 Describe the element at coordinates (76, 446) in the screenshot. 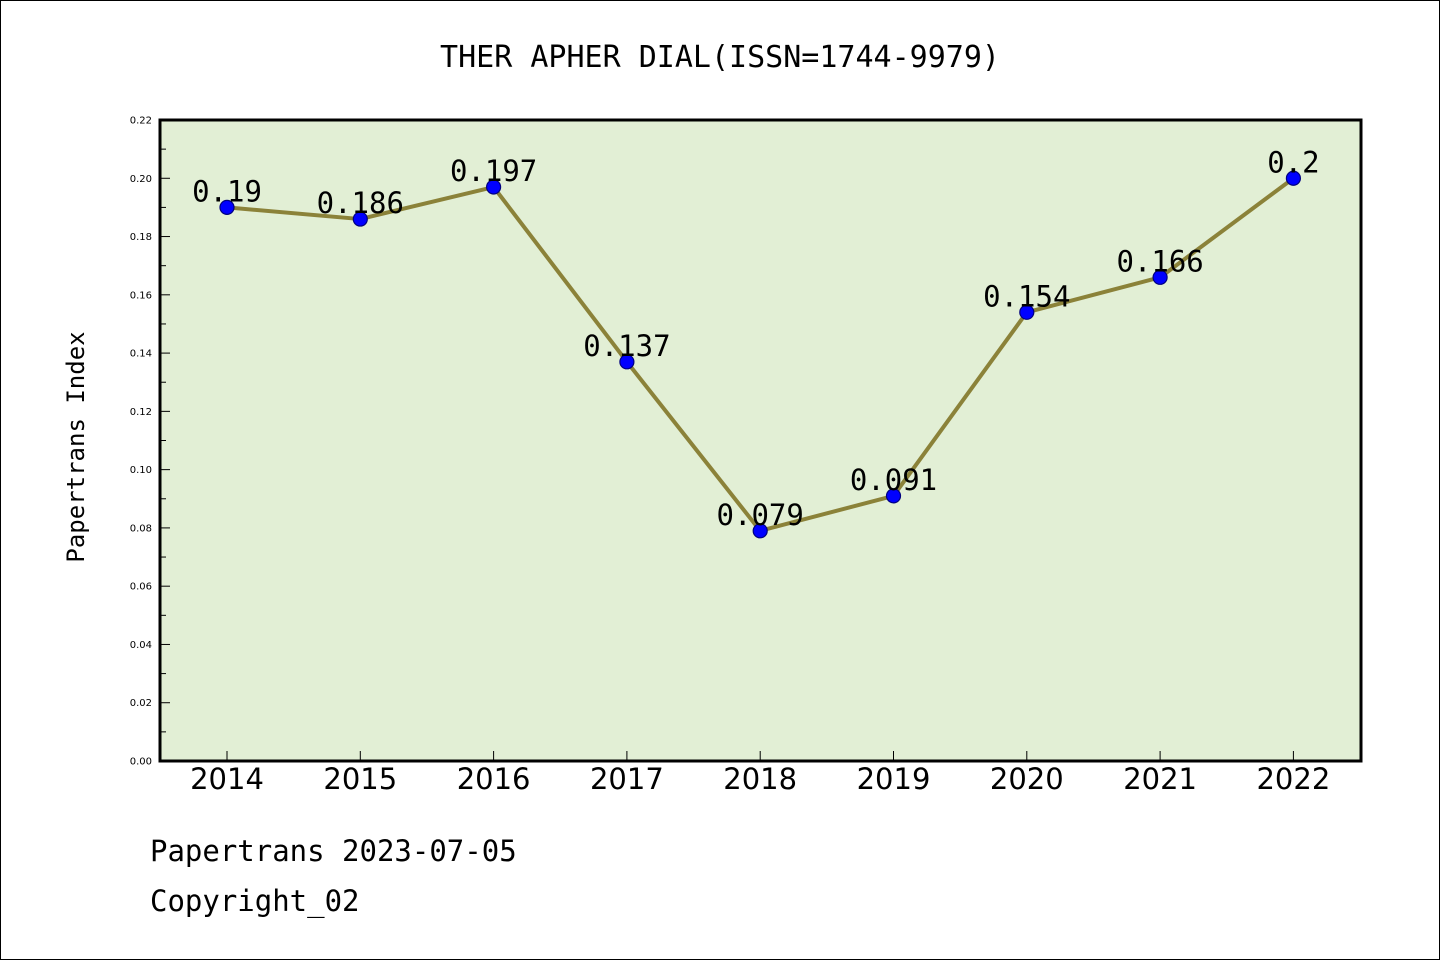

I see `y-axis-label: Papertrans Index` at that location.